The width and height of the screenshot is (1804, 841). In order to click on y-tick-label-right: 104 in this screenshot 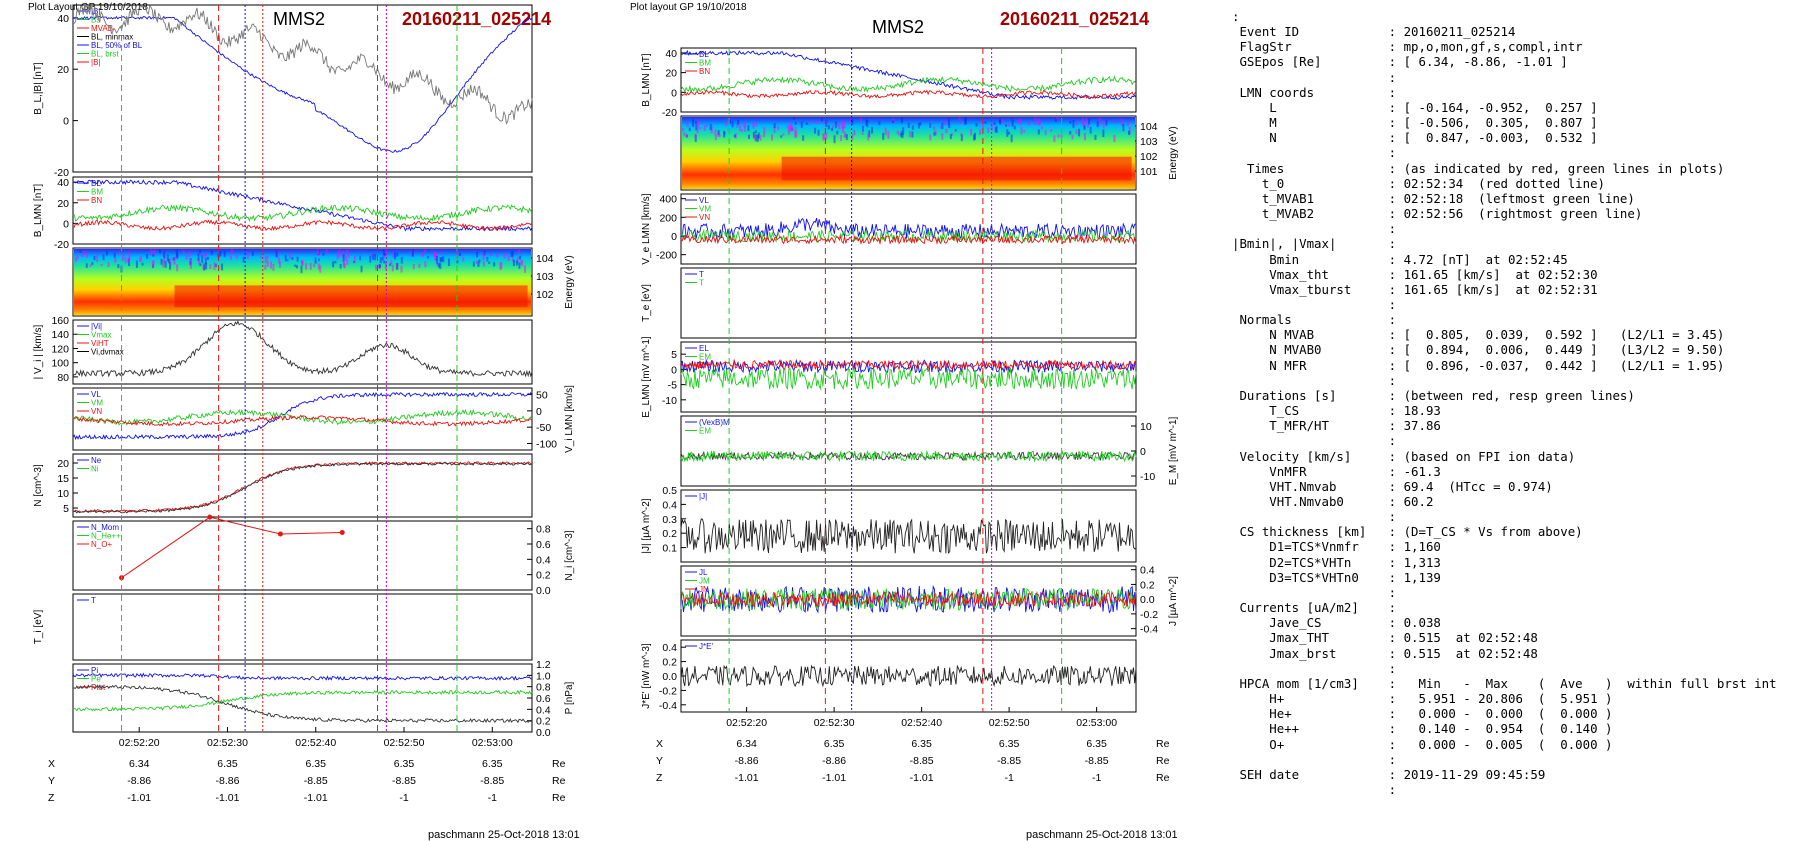, I will do `click(1149, 127)`.